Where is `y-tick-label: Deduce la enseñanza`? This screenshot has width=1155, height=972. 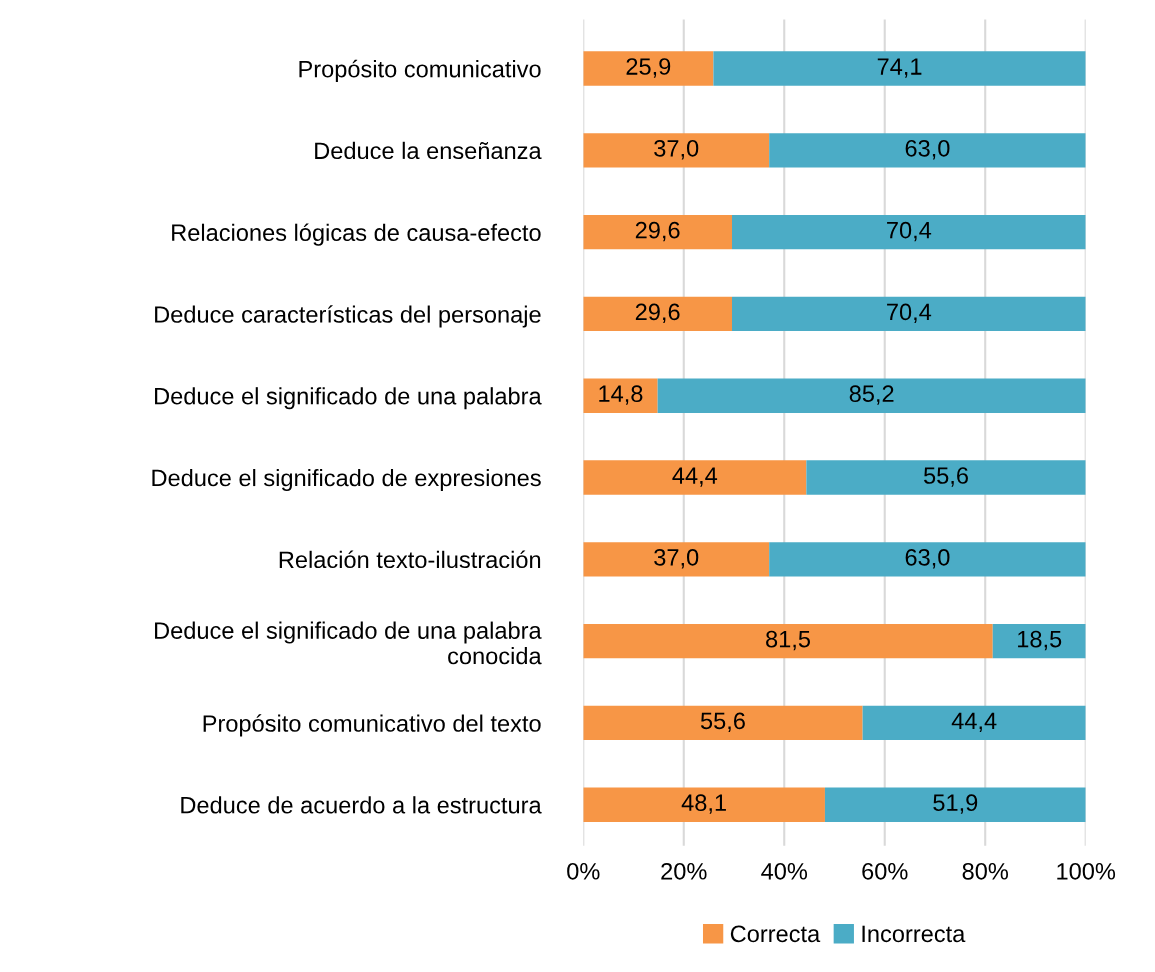
y-tick-label: Deduce la enseñanza is located at coordinates (428, 150).